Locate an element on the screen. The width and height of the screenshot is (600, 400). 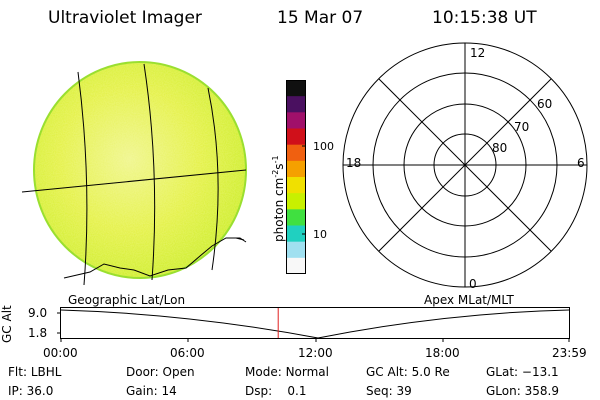
flt-value: LBHL is located at coordinates (46, 372).